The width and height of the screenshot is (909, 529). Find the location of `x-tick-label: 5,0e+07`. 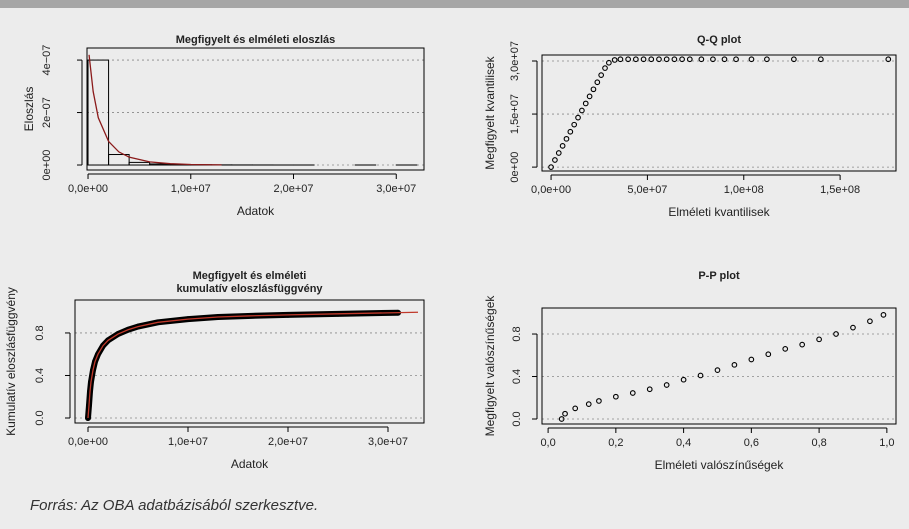

x-tick-label: 5,0e+07 is located at coordinates (647, 190).